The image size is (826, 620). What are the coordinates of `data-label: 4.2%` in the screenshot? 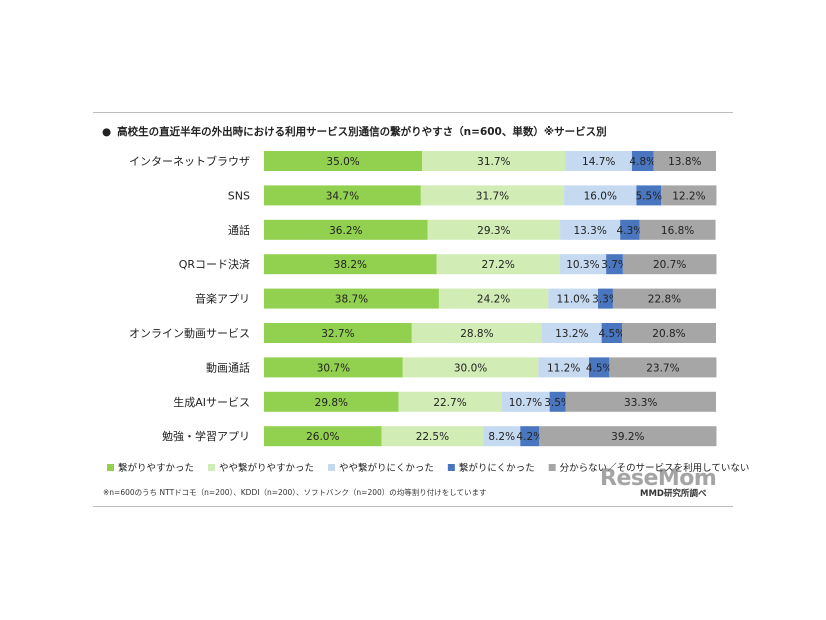 It's located at (529, 437).